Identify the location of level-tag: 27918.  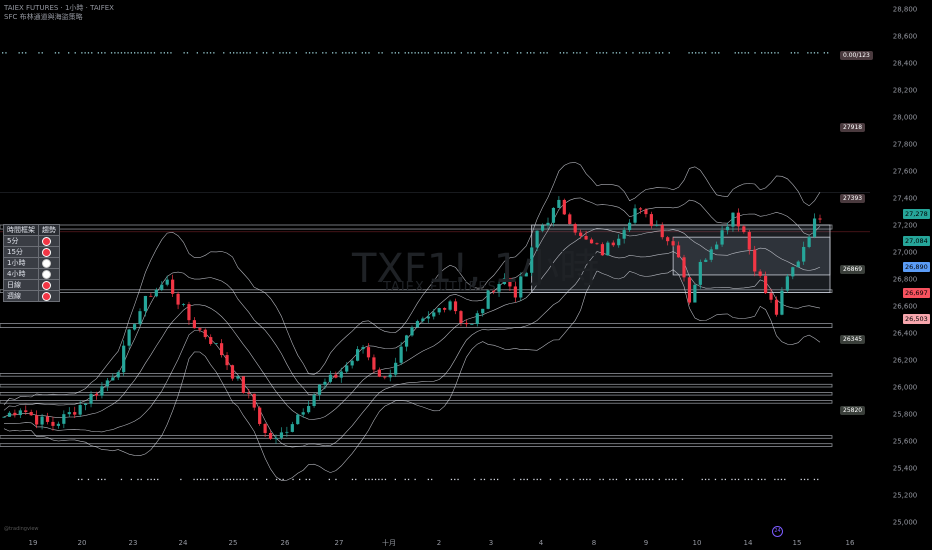
(853, 128).